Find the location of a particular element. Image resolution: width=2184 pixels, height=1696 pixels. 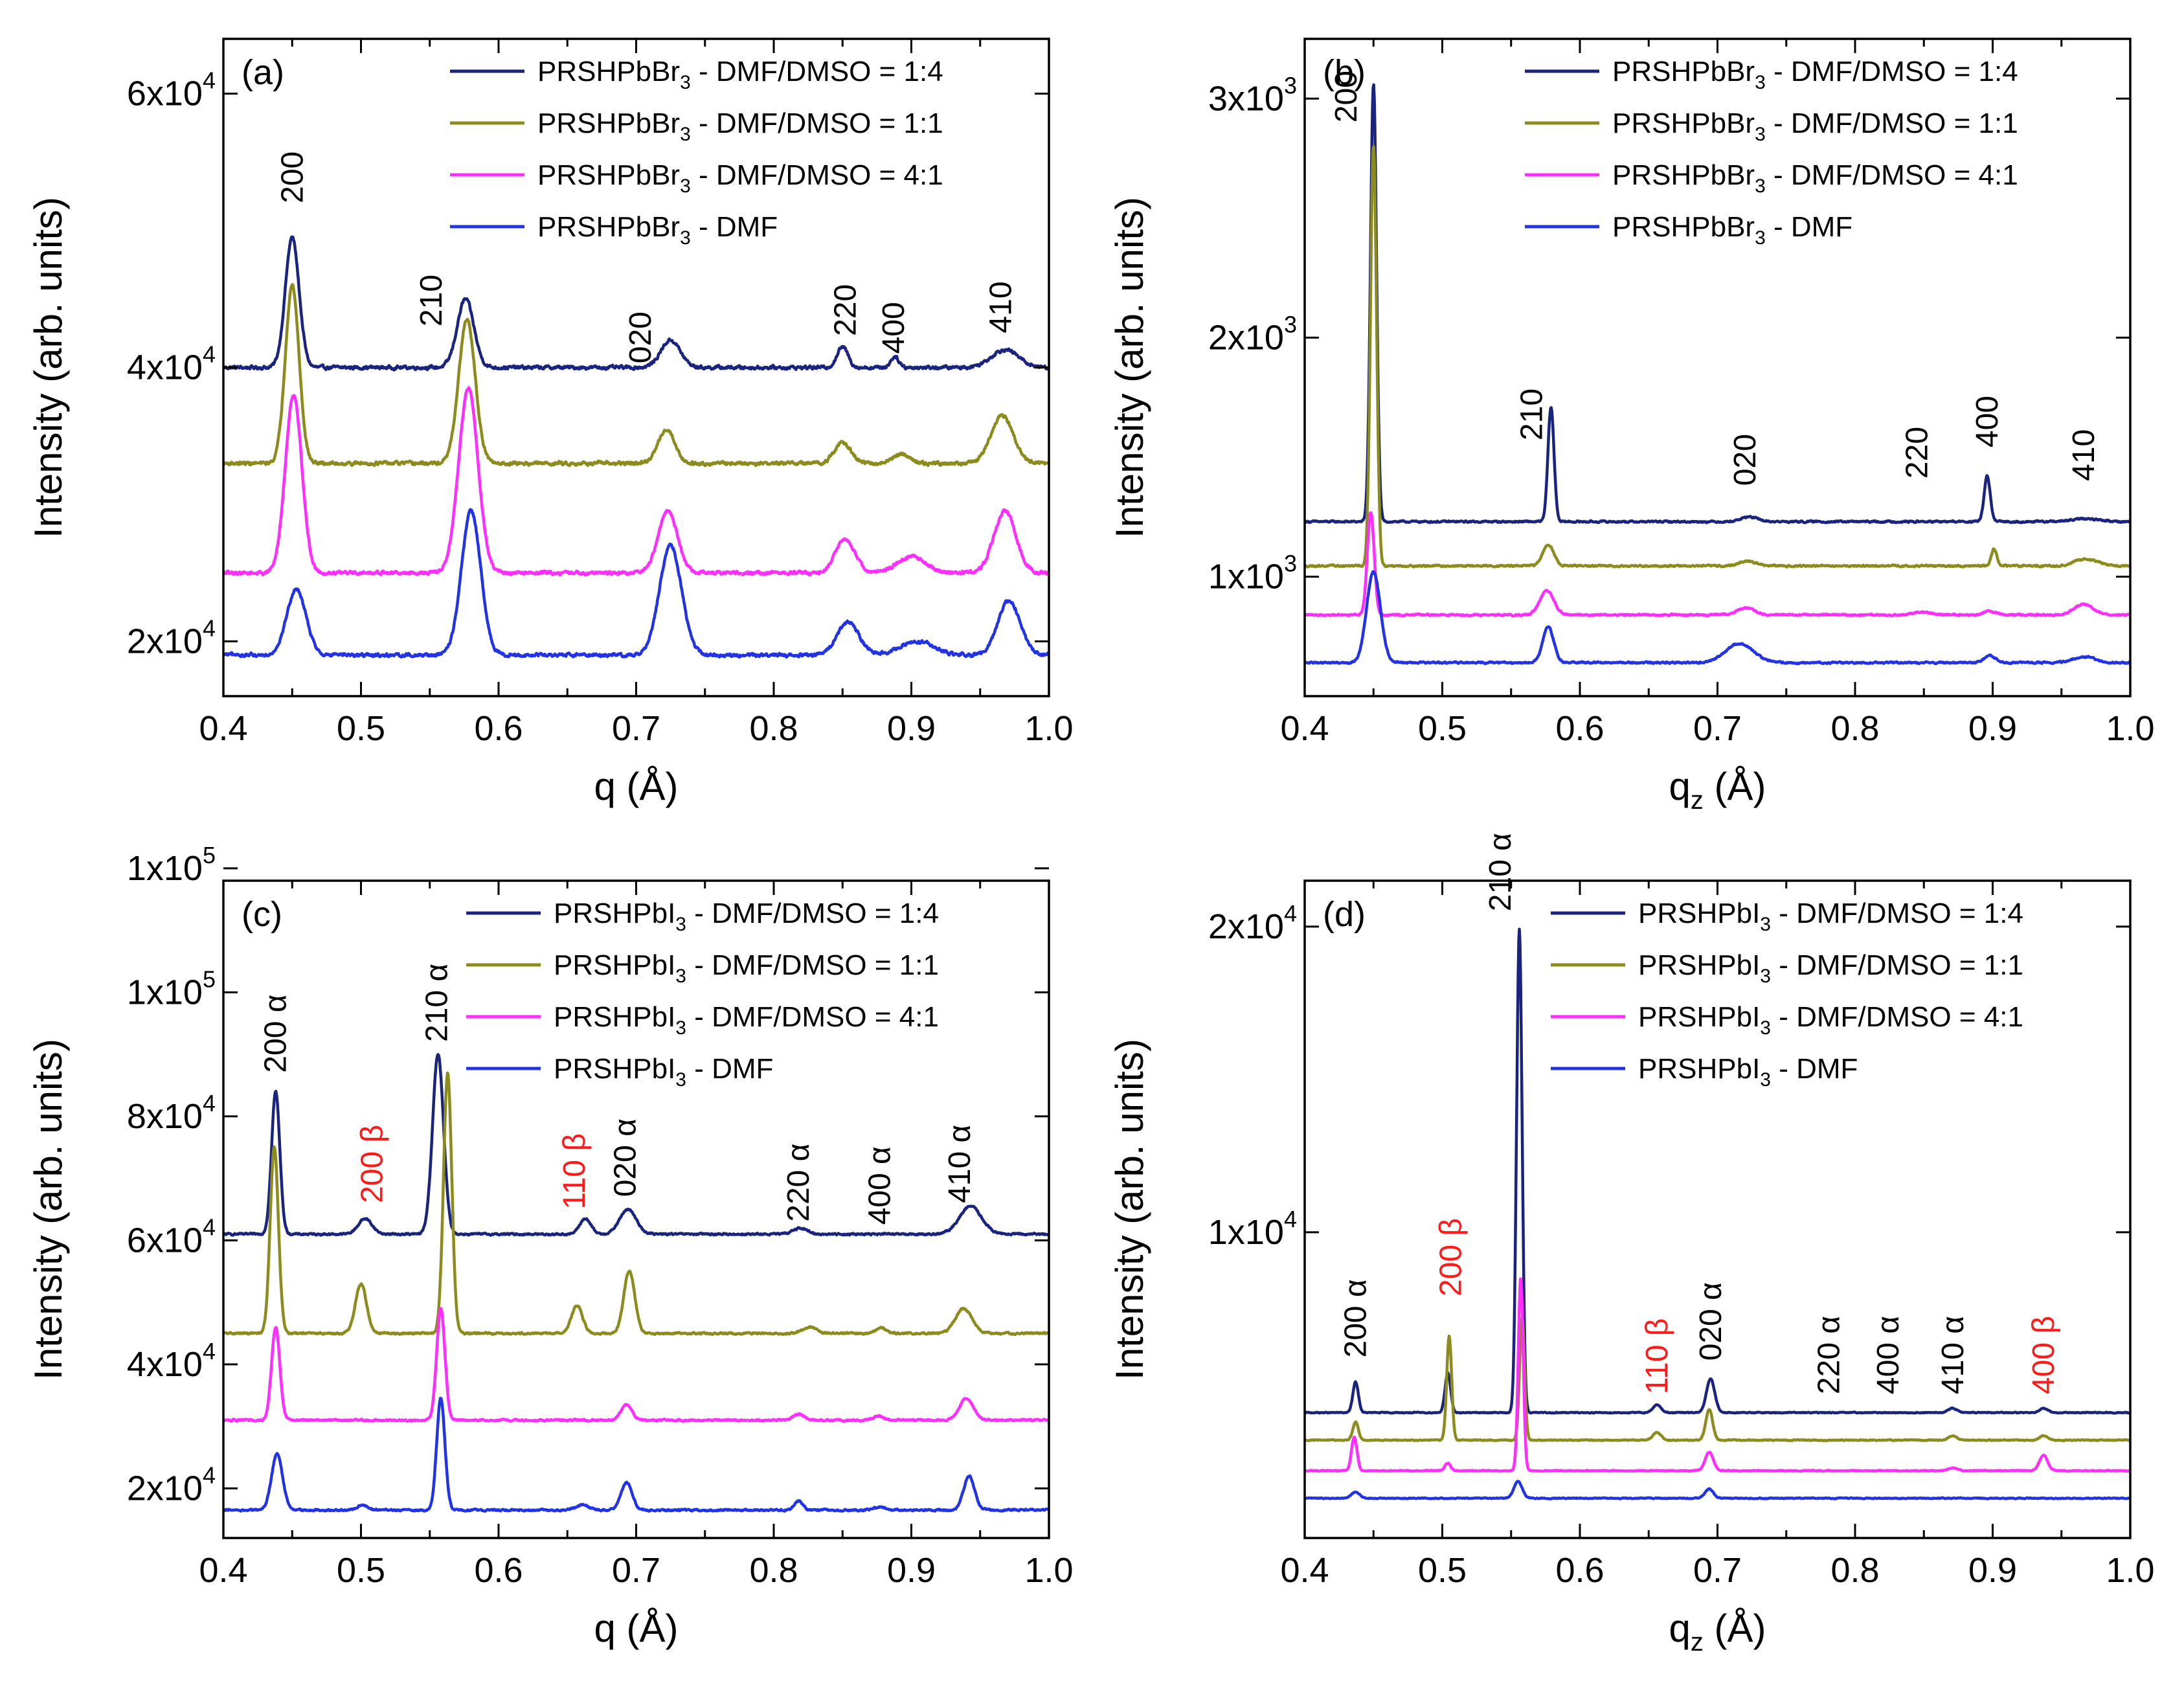

peak-label: 200 is located at coordinates (1346, 96).